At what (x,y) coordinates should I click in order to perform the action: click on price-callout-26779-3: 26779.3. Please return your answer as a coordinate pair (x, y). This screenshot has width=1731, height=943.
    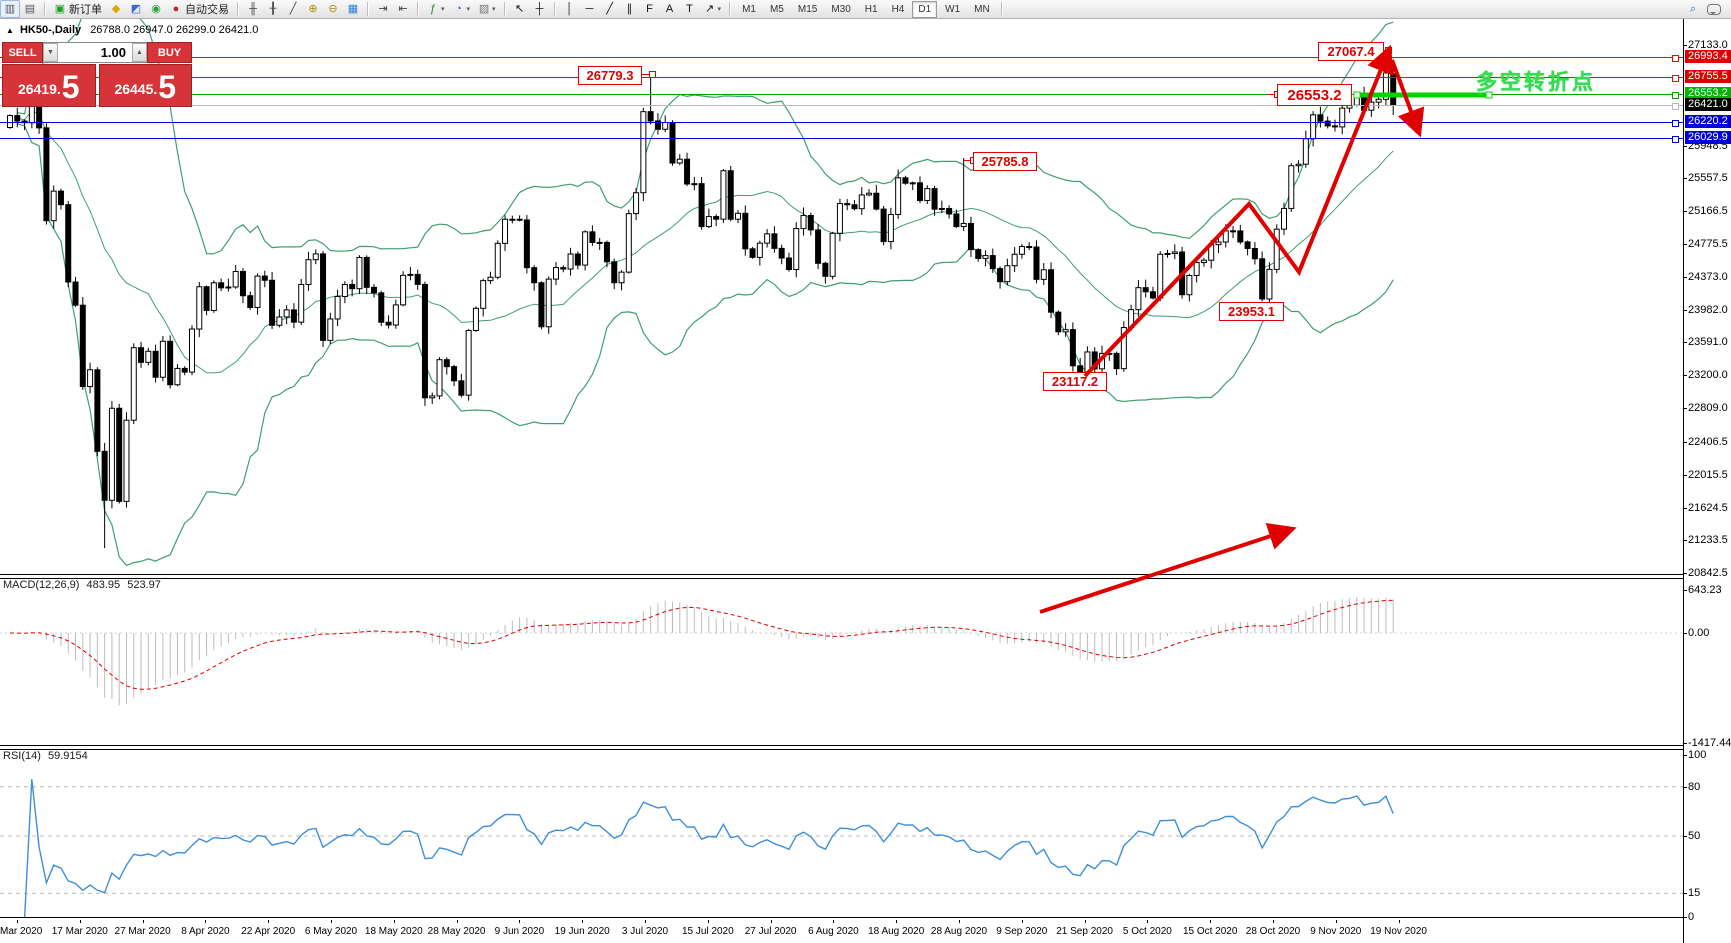
    Looking at the image, I should click on (610, 75).